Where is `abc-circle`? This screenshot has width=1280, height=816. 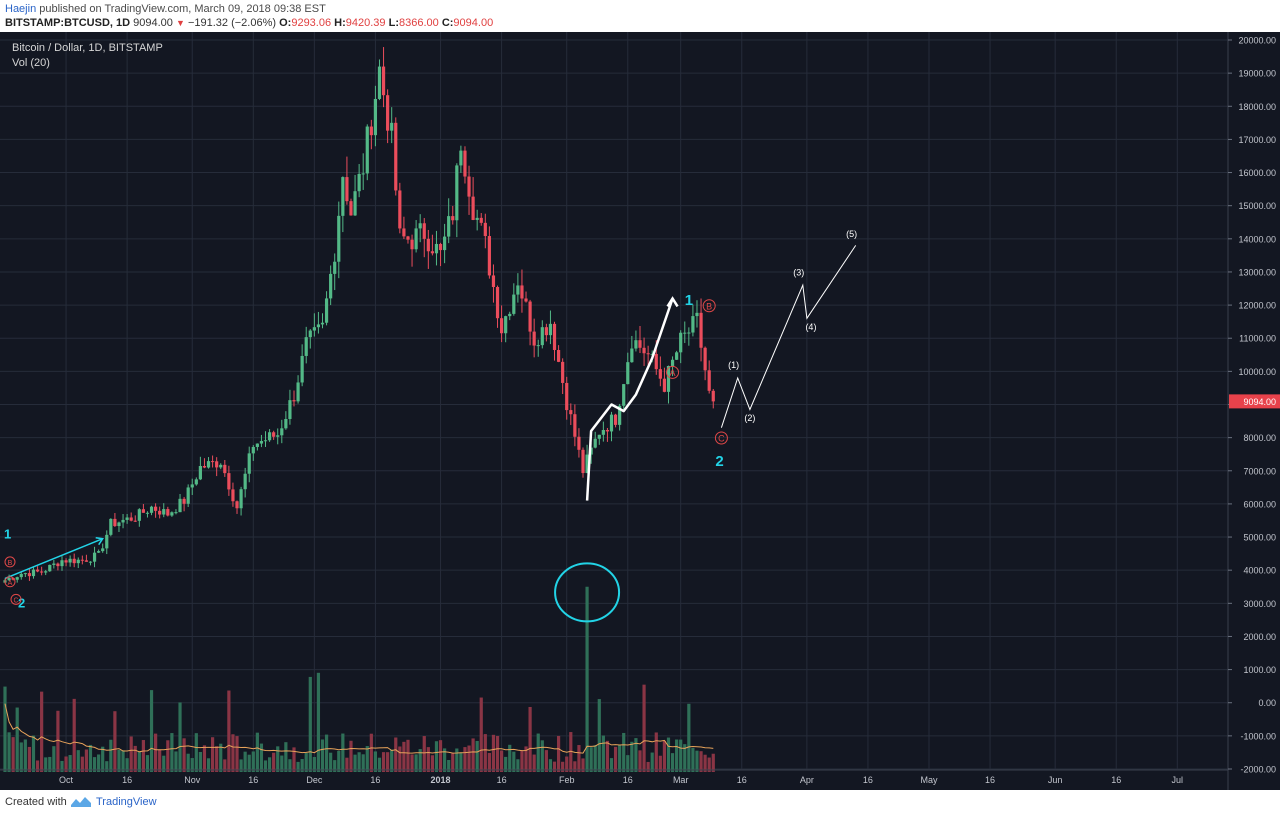
abc-circle is located at coordinates (673, 372).